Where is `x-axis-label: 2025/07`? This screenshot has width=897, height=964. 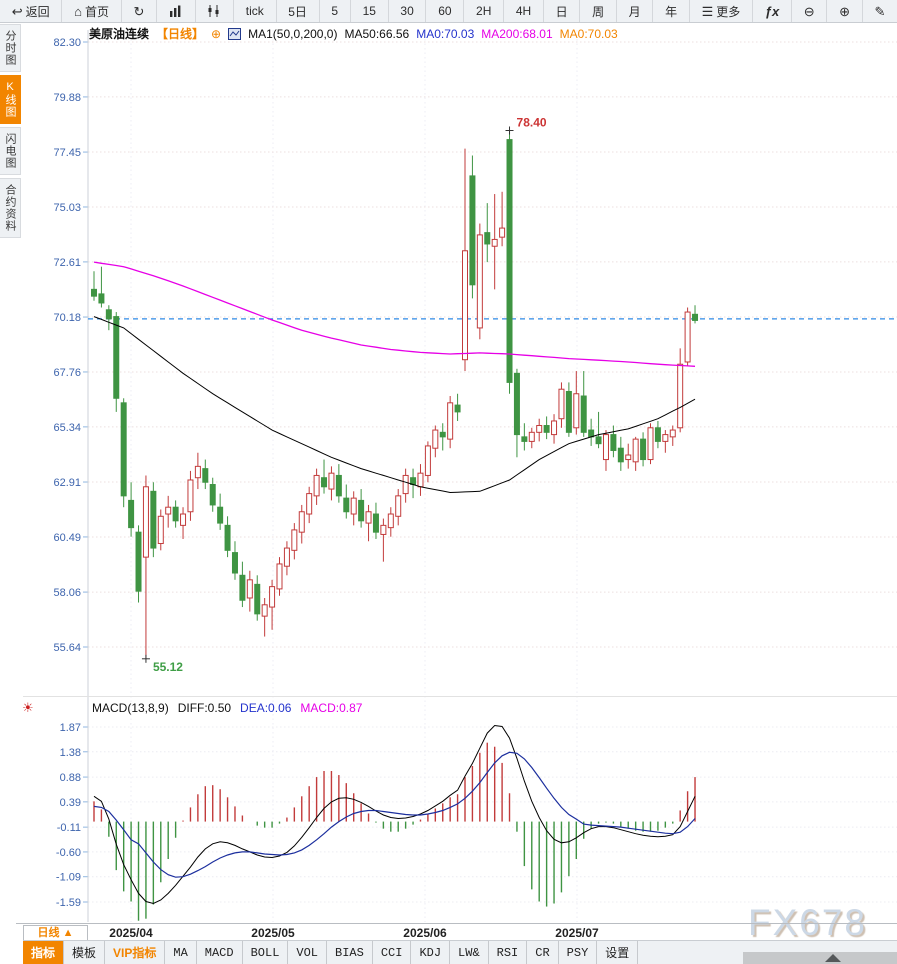
x-axis-label: 2025/07 is located at coordinates (577, 933).